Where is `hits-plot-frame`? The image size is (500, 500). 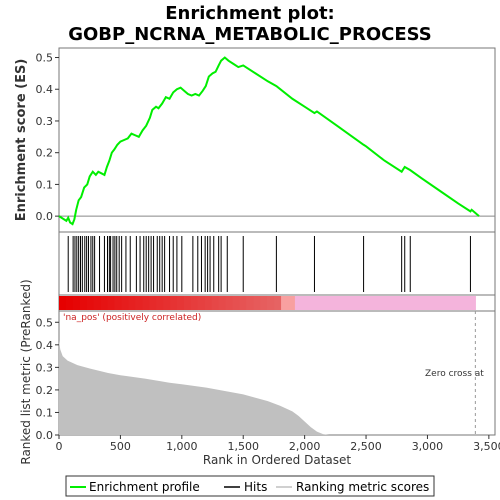 hits-plot-frame is located at coordinates (277, 263).